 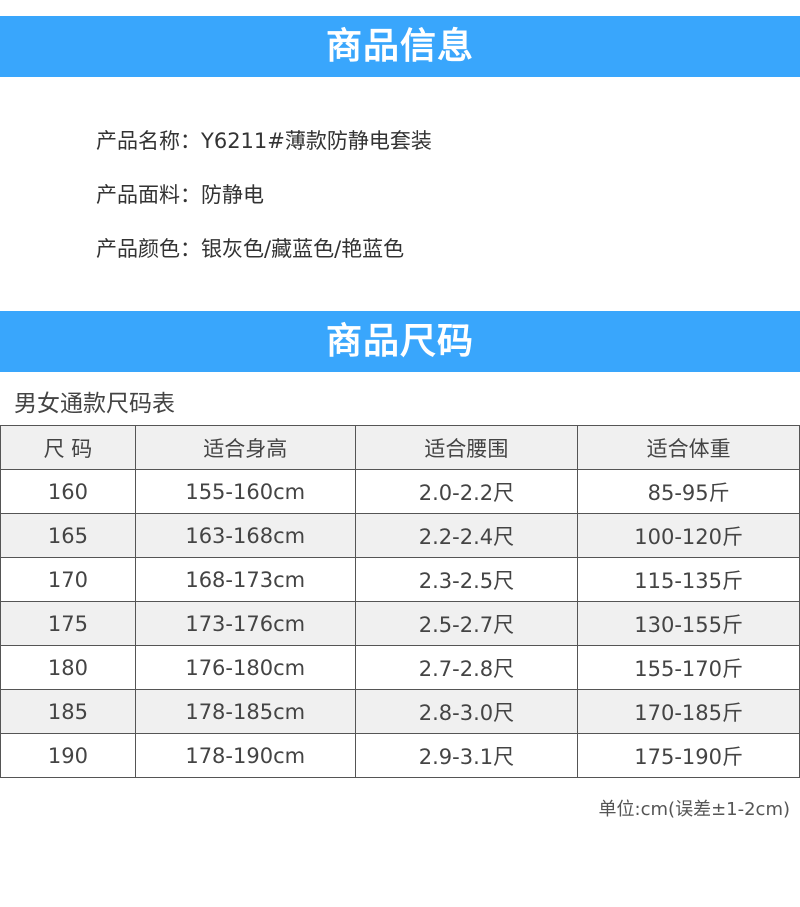 I want to click on table-cell: 2.9-3.1尺, so click(x=466, y=755).